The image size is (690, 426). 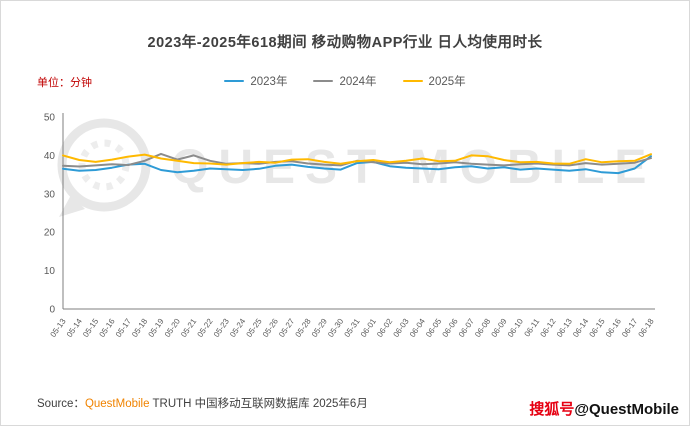 I want to click on source-brand: QuestMobile, so click(x=117, y=404).